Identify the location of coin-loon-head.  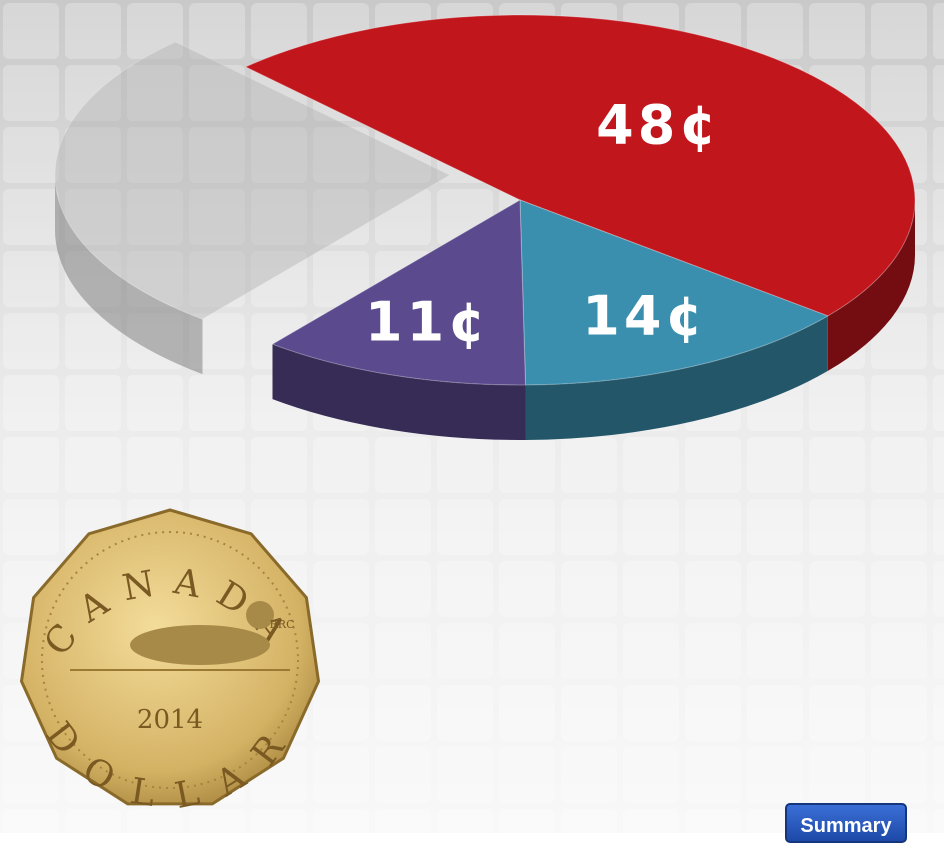
(260, 615).